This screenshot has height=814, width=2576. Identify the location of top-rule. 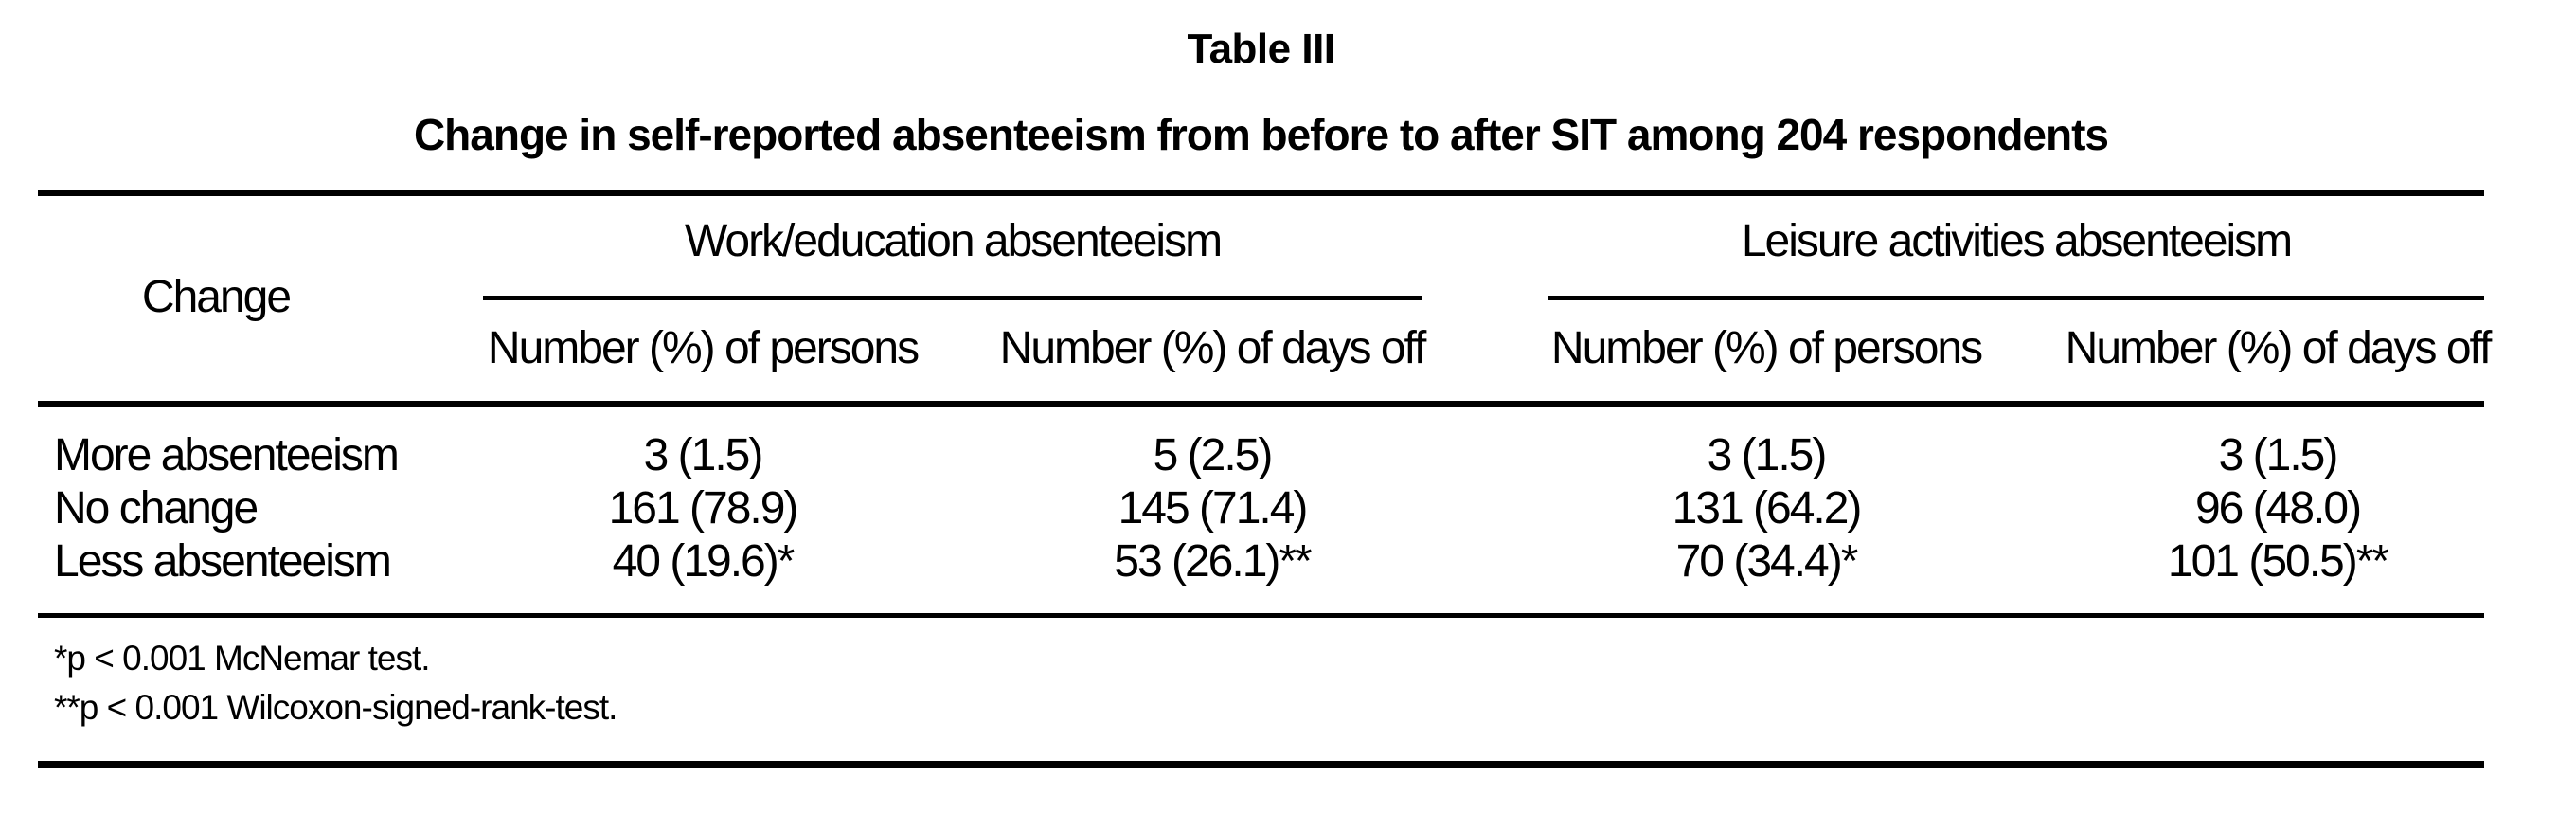
(1261, 193).